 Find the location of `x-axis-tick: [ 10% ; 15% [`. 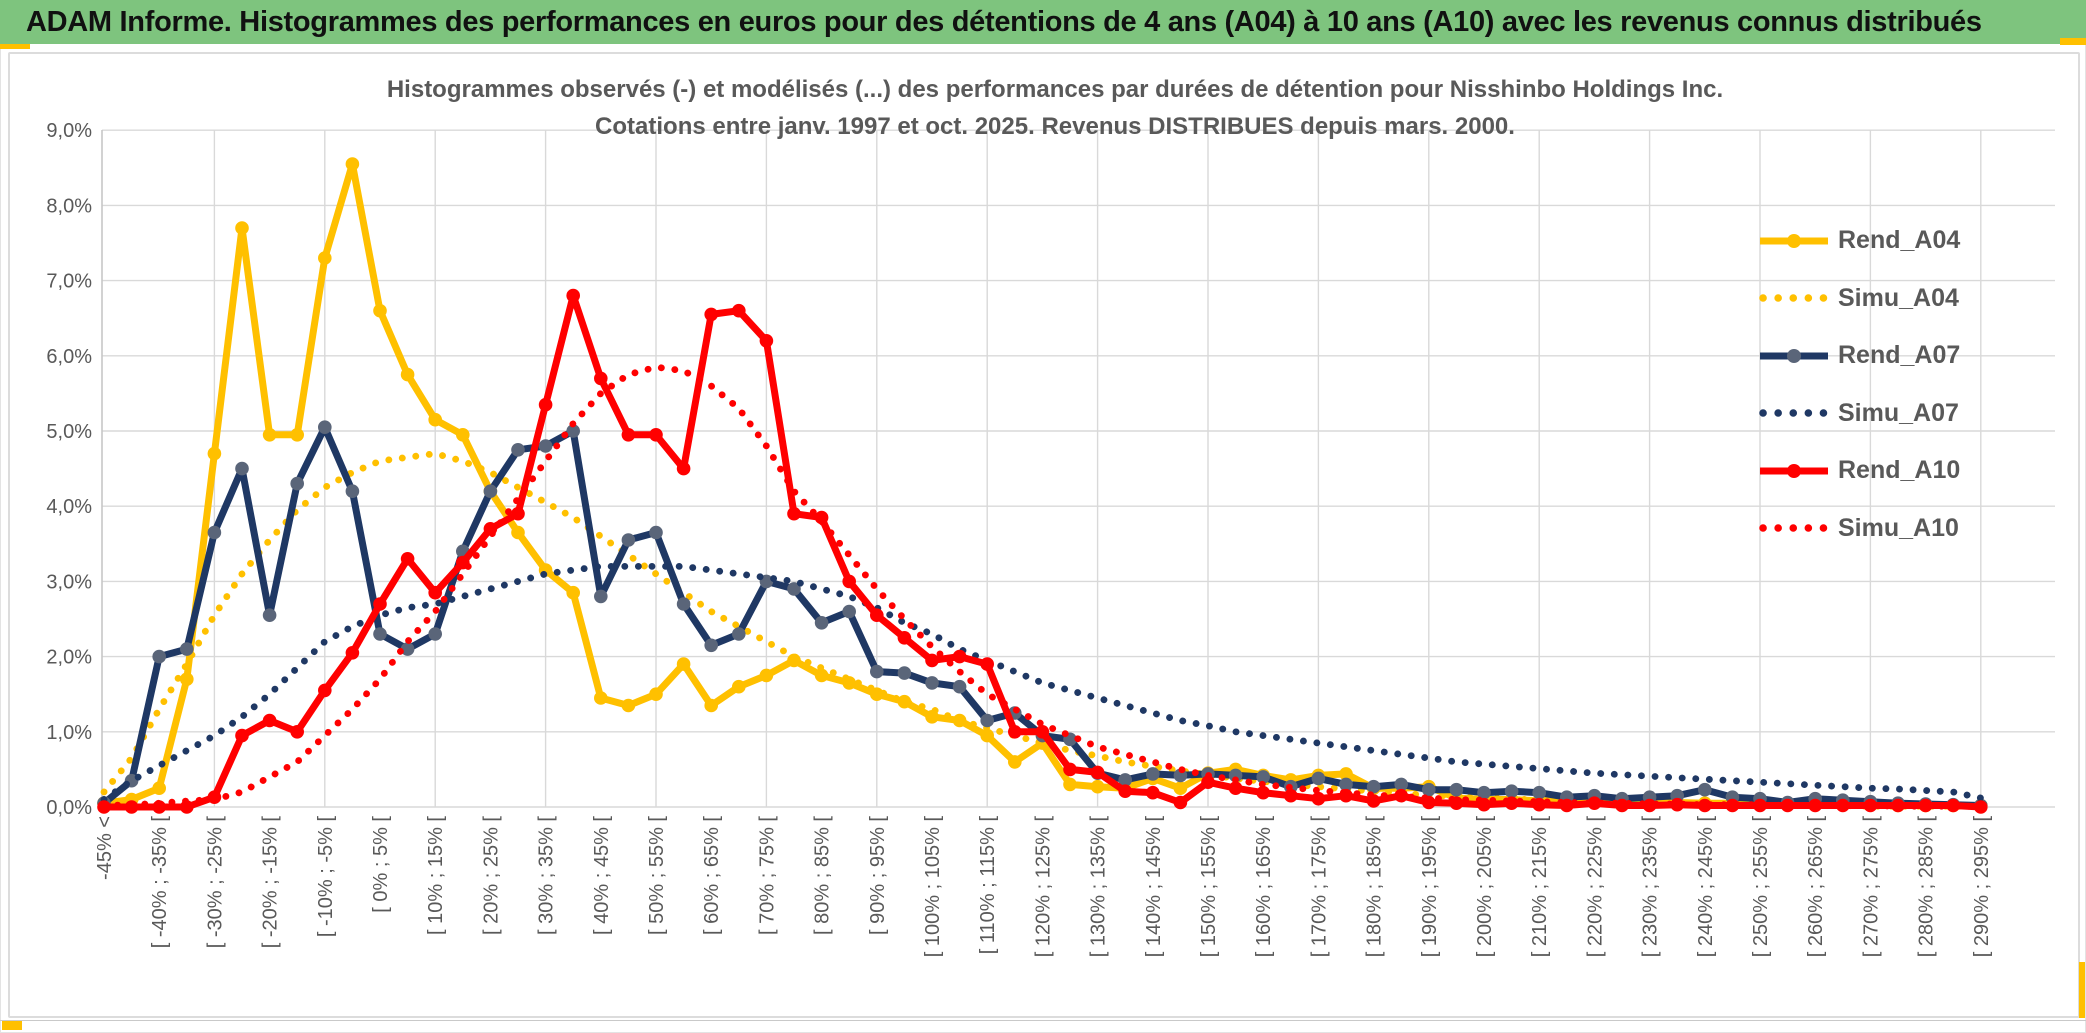

x-axis-tick: [ 10% ; 15% [ is located at coordinates (436, 875).